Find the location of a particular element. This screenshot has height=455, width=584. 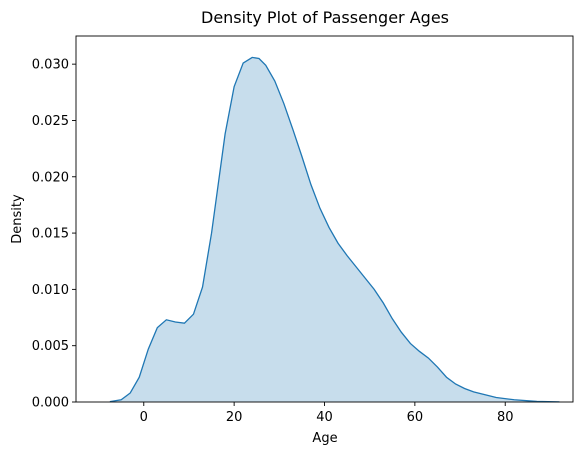

y-tick-label: 0.025 is located at coordinates (50, 121).